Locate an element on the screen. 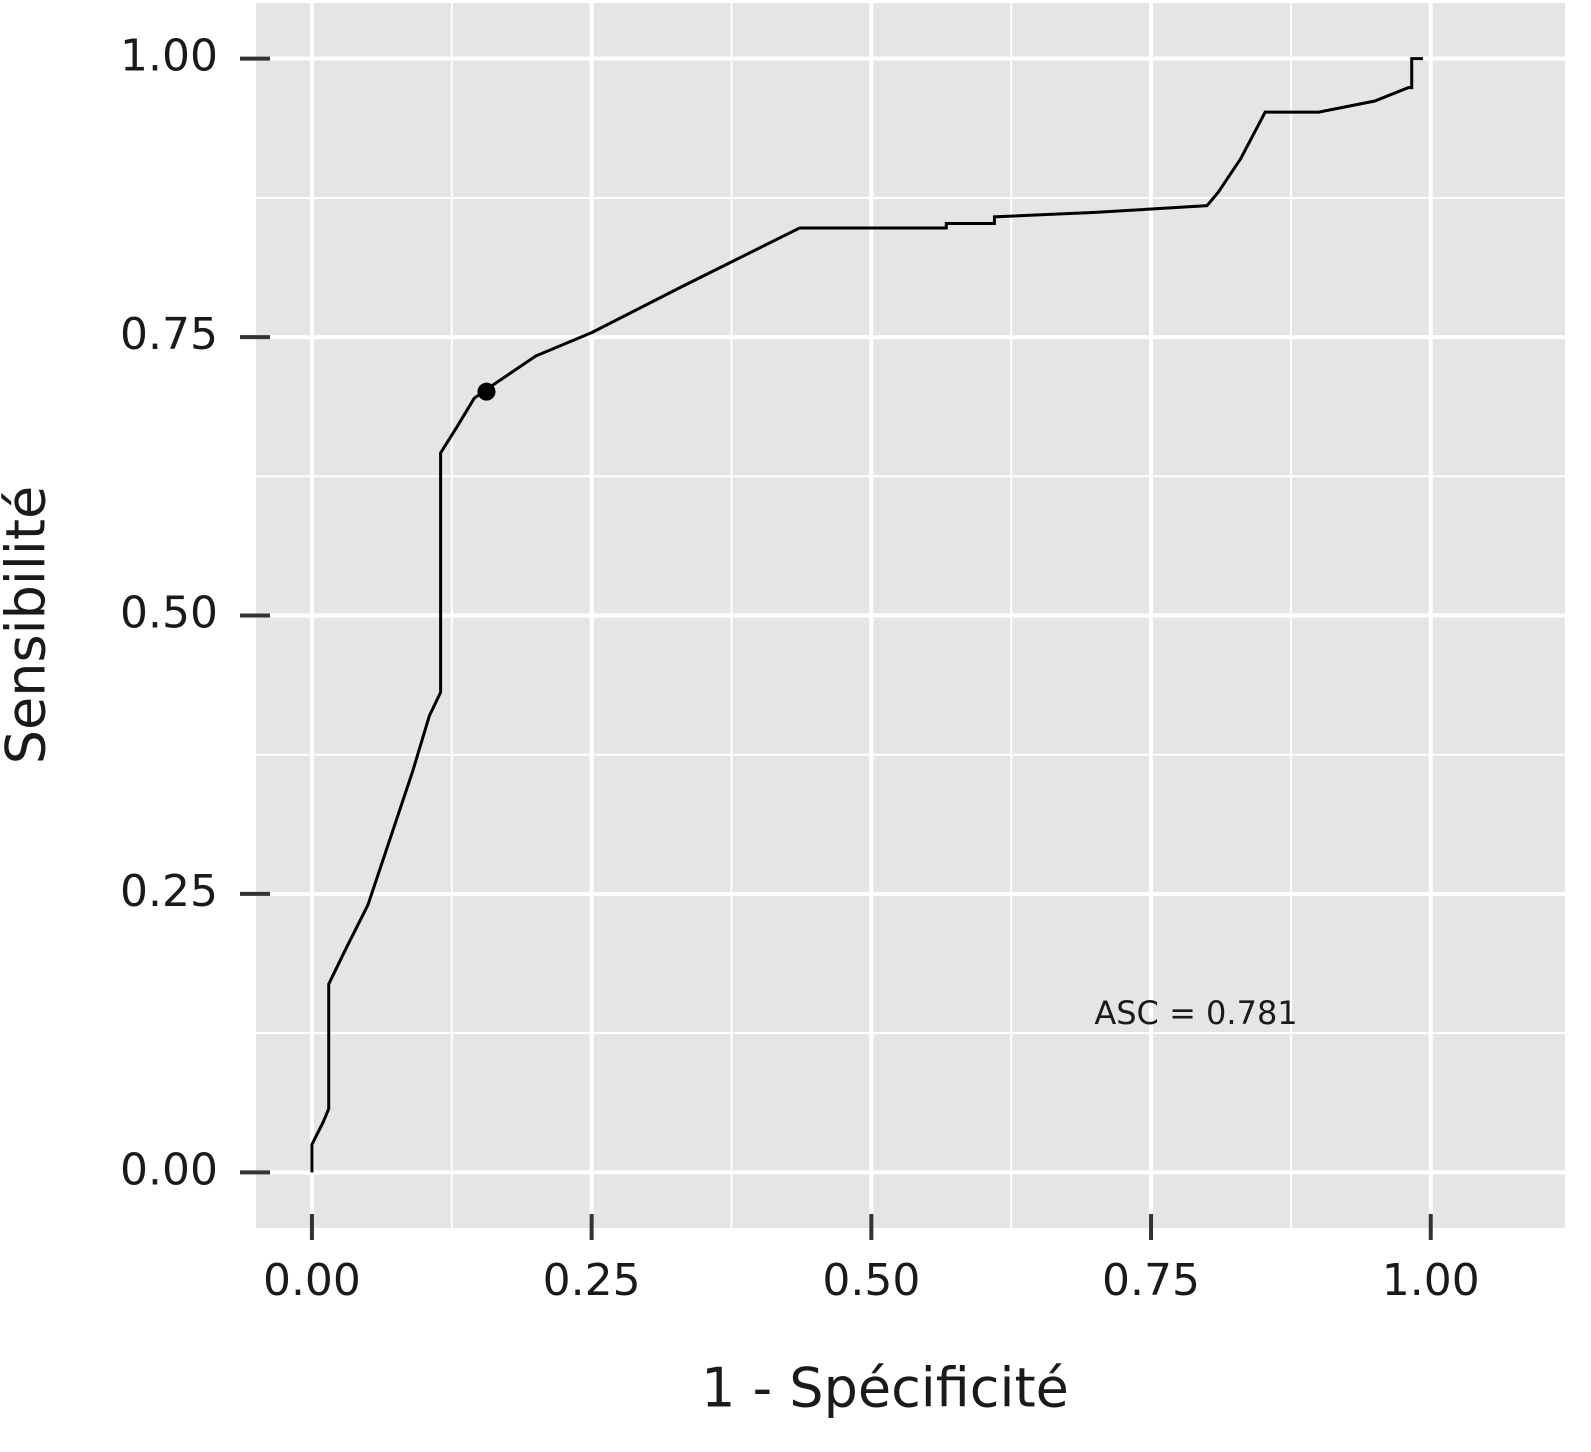  y-tick-label: 0.50 is located at coordinates (169, 613).